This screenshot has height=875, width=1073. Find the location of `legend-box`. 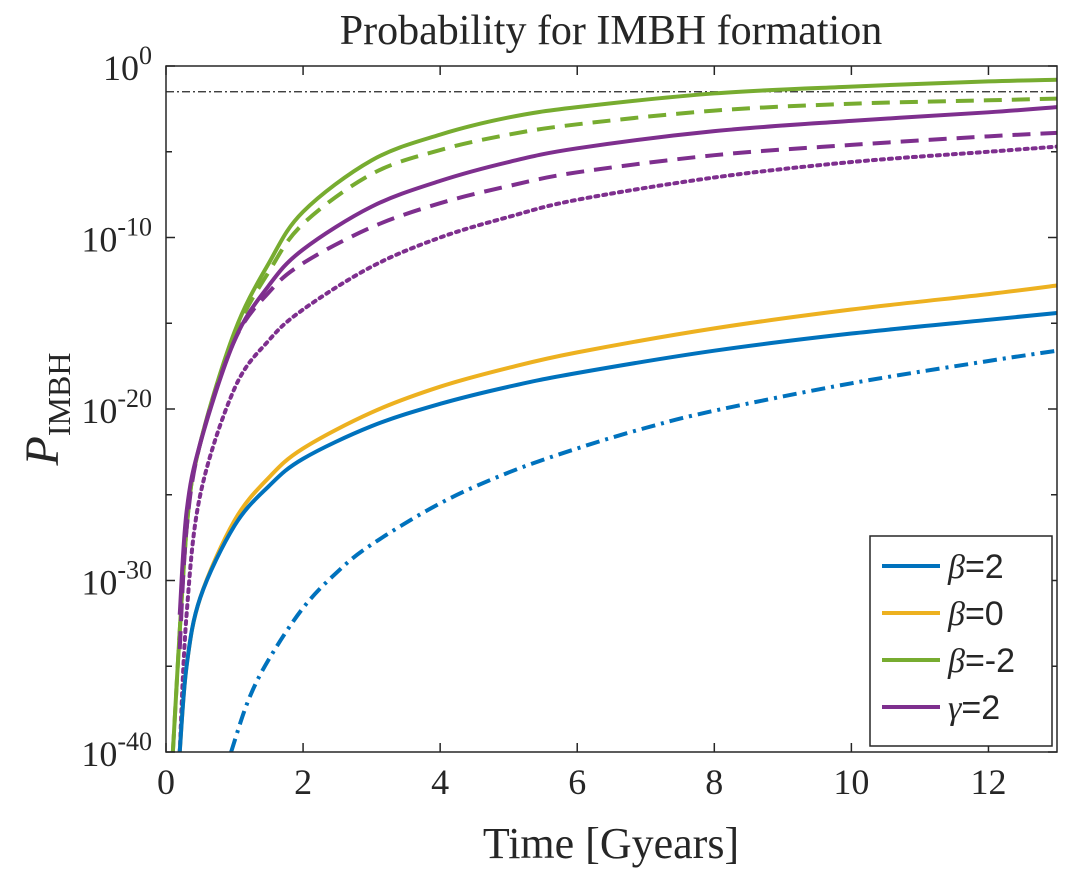

legend-box is located at coordinates (961, 641).